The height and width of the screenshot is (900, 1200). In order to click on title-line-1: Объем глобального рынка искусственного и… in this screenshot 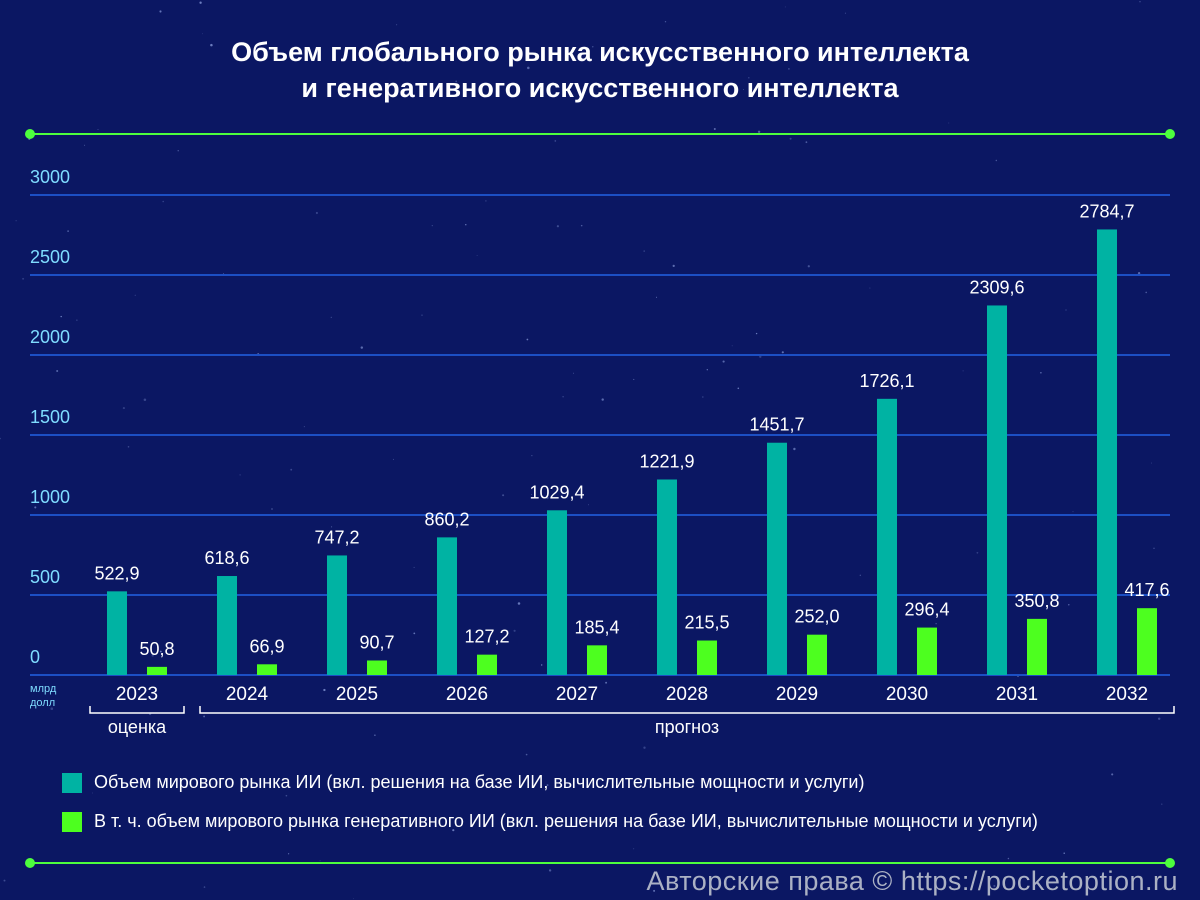, I will do `click(600, 52)`.